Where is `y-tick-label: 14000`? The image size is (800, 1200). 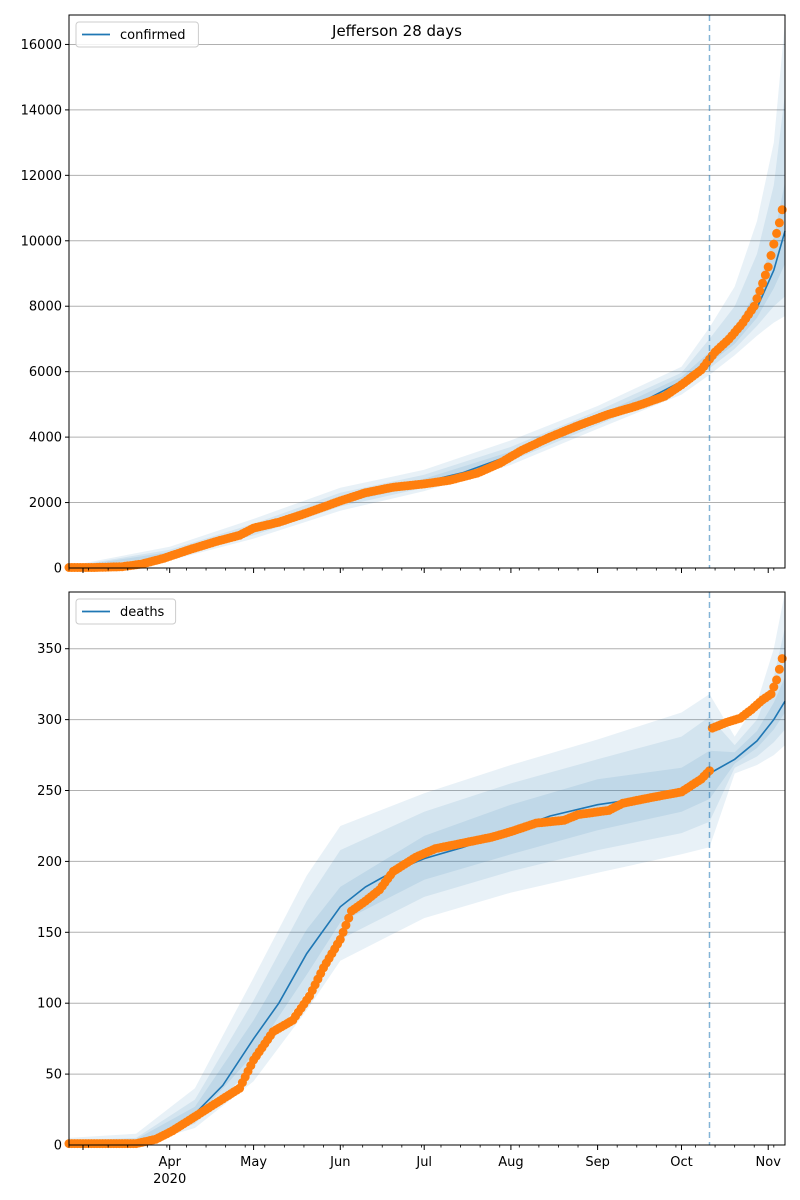
y-tick-label: 14000 is located at coordinates (41, 110).